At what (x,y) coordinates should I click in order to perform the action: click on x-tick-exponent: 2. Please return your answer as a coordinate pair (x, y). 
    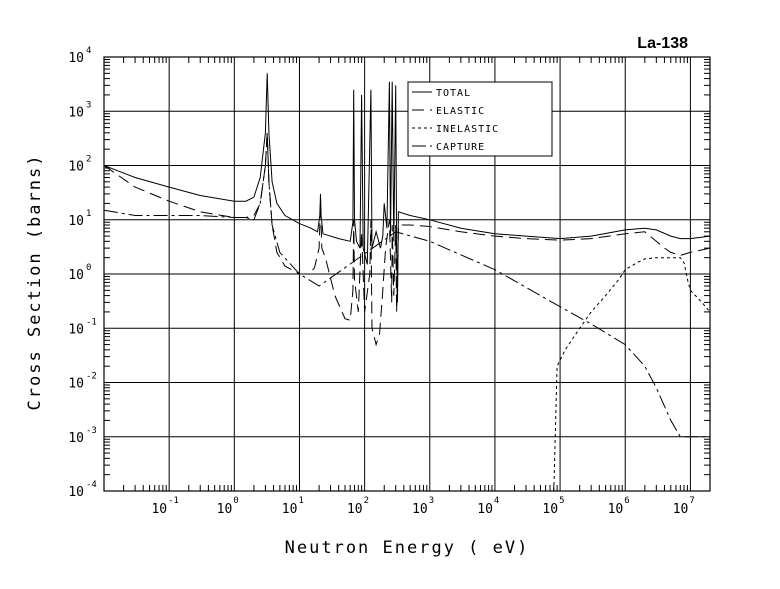
    Looking at the image, I should click on (366, 501).